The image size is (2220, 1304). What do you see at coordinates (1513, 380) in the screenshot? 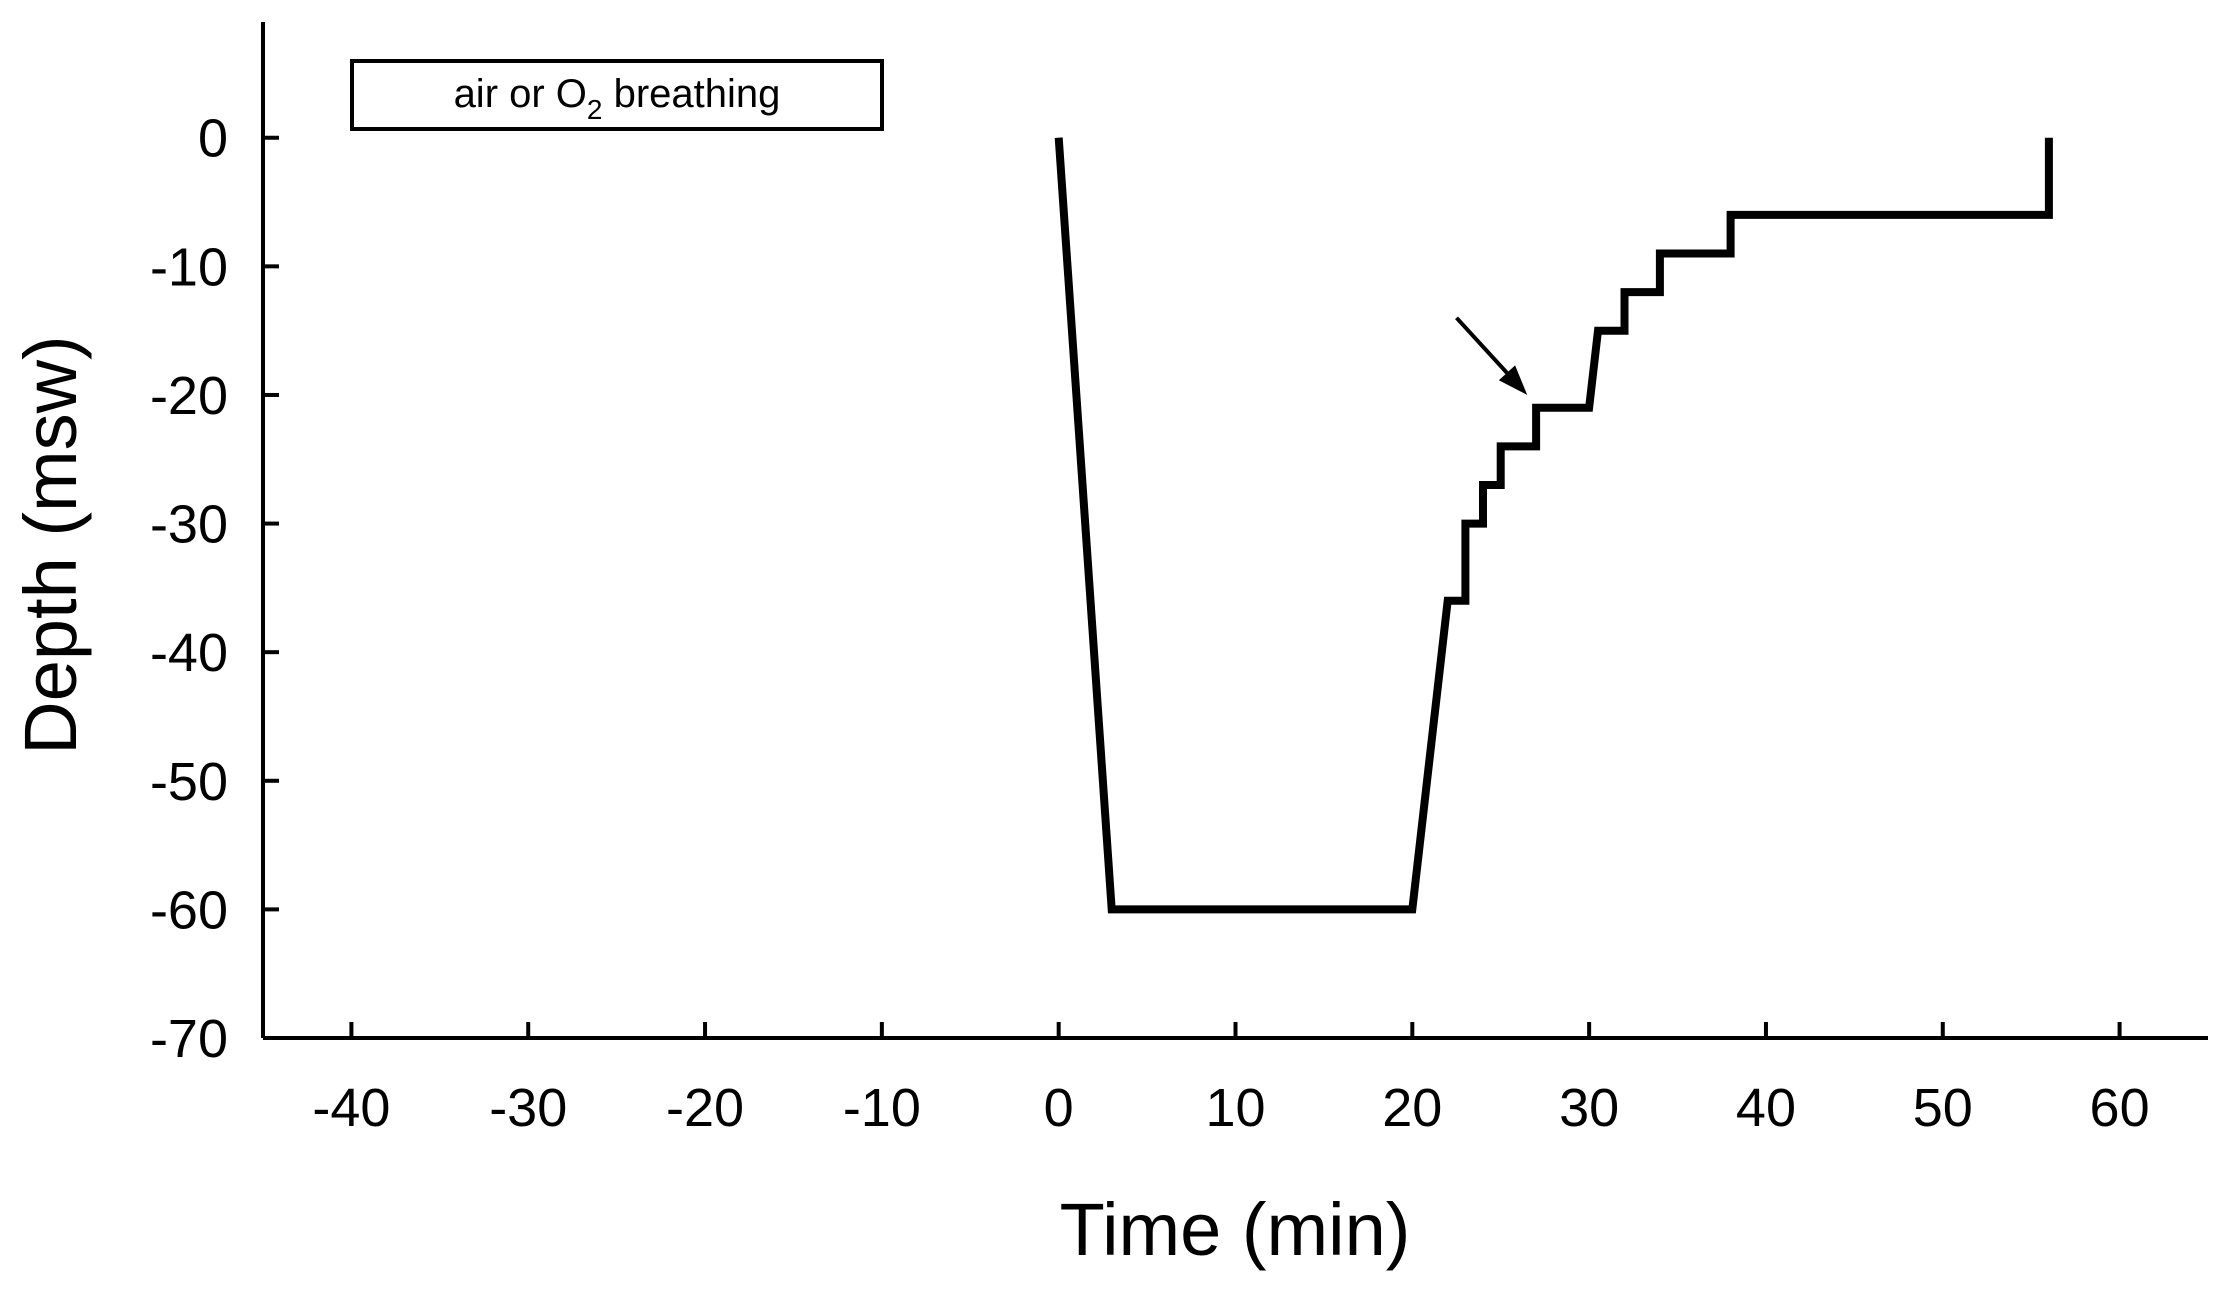
I see `annotation-arrow-head` at bounding box center [1513, 380].